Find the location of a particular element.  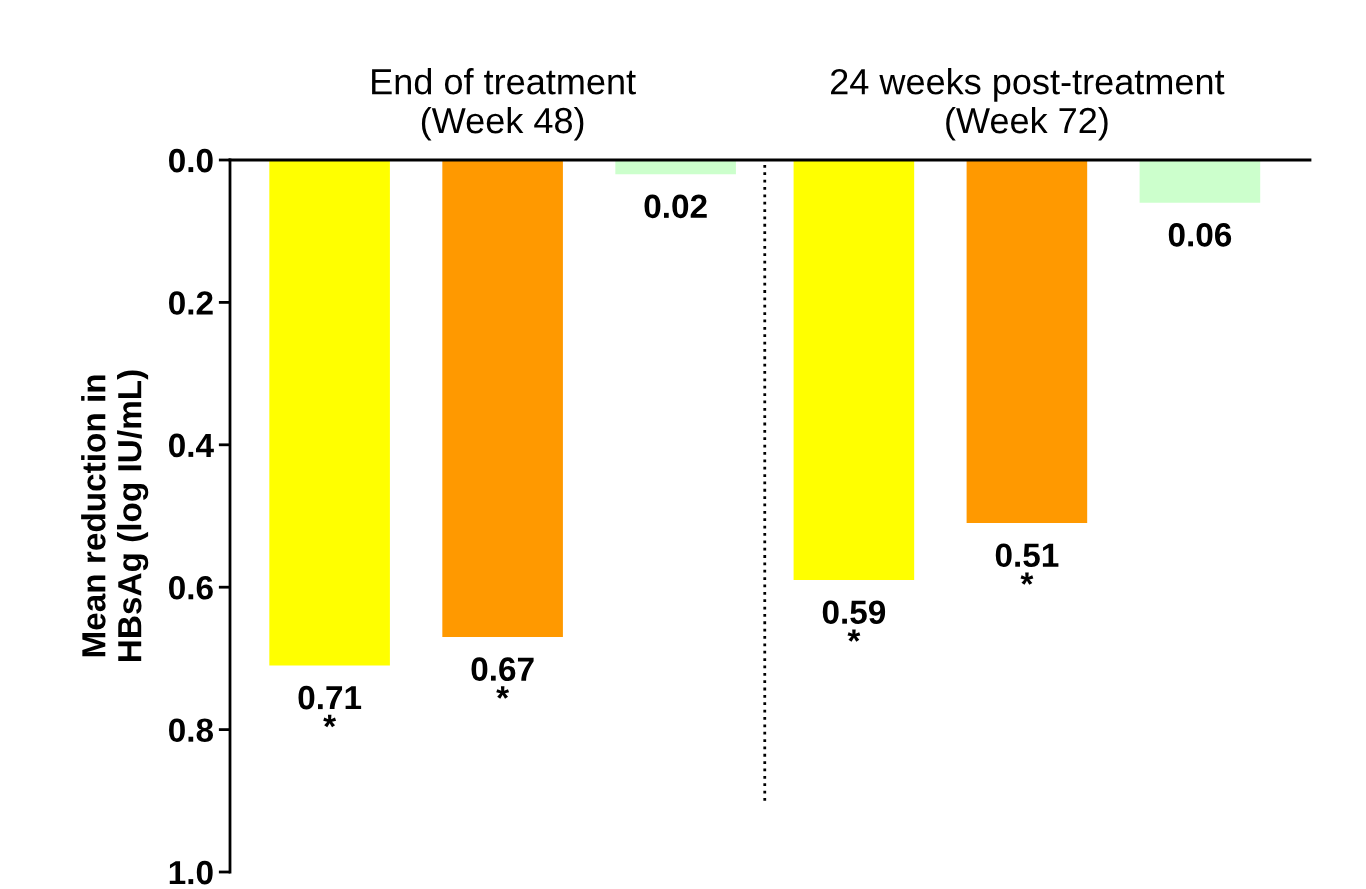

text: 0.0 is located at coordinates (191, 160).